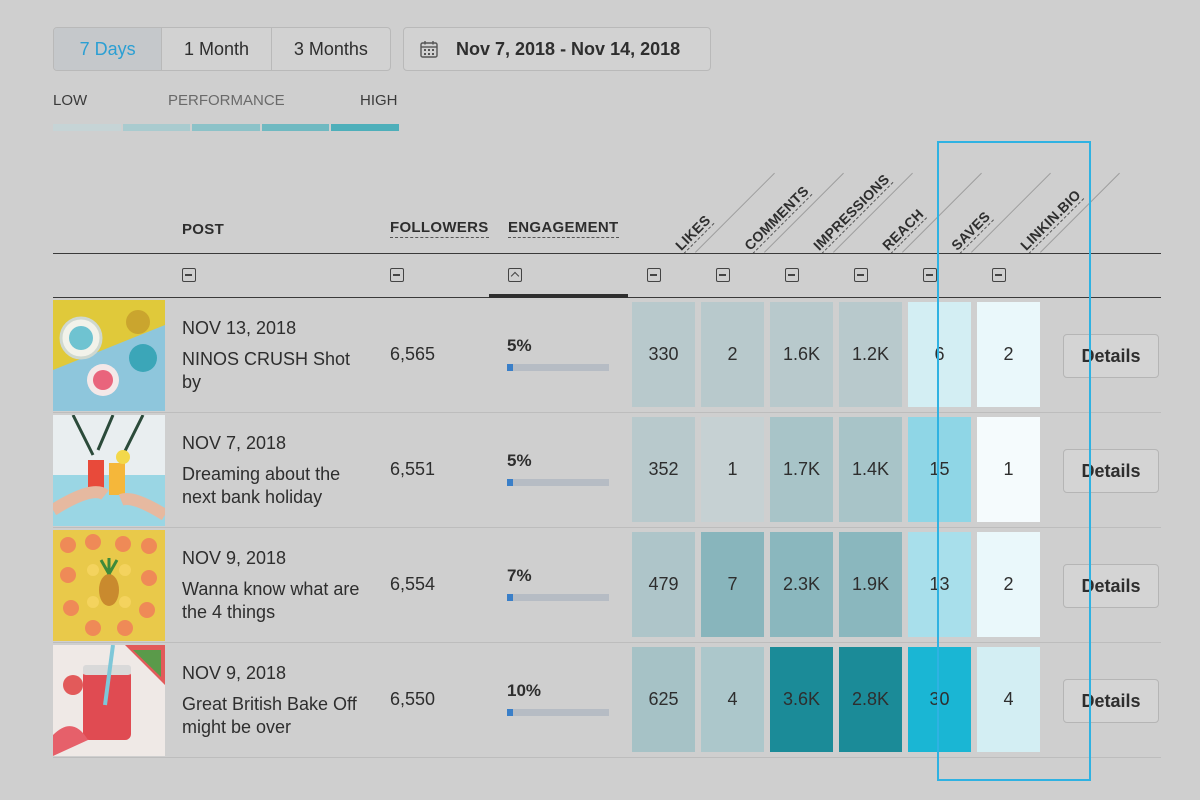 This screenshot has height=800, width=1200. Describe the element at coordinates (108, 49) in the screenshot. I see `tab-7-days: 7 Days` at that location.